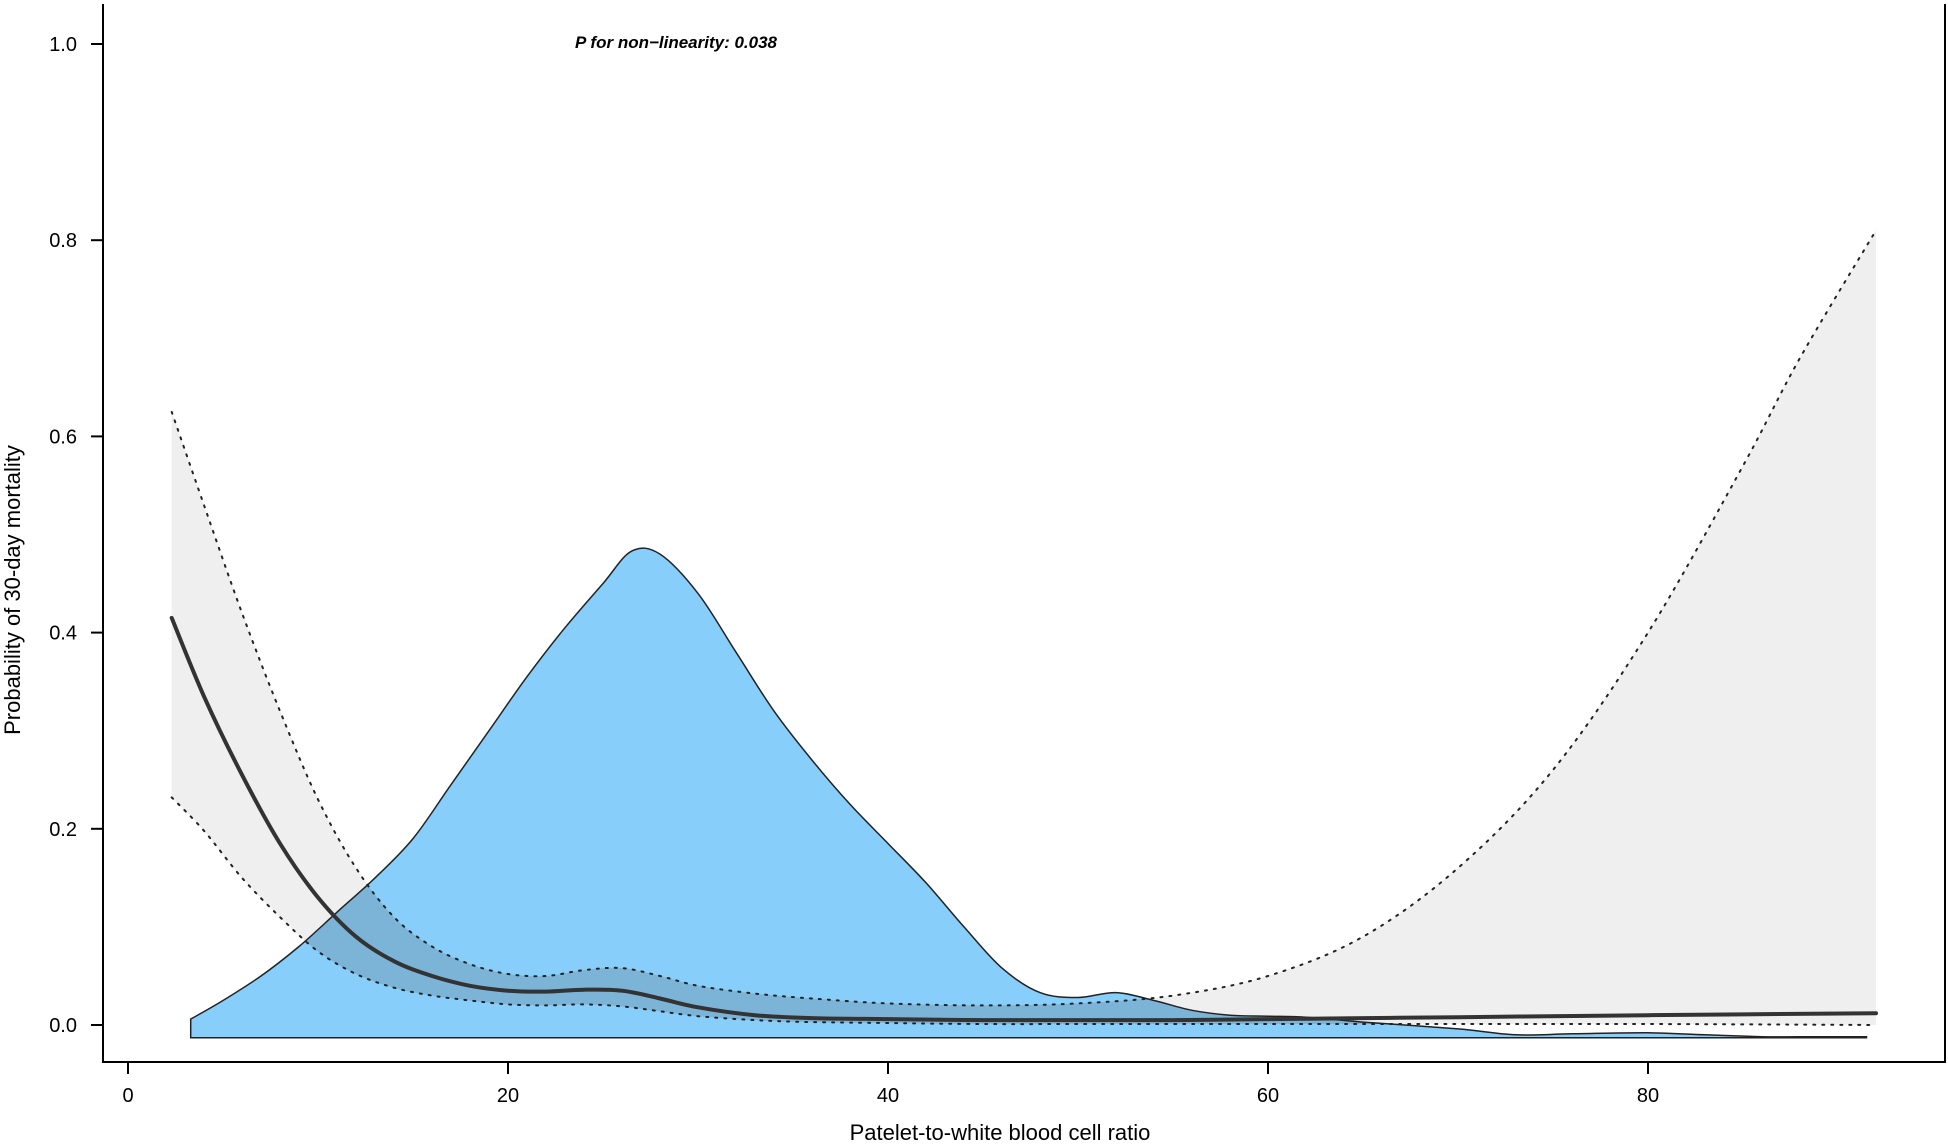  I want to click on y-tick-label: 0.2, so click(63, 830).